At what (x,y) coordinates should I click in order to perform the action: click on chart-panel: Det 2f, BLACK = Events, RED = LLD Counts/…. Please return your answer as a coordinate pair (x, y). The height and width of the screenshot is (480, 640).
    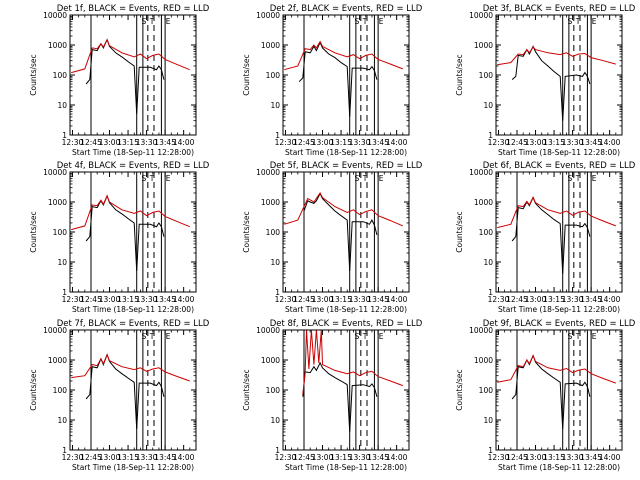
    Looking at the image, I should click on (332, 80).